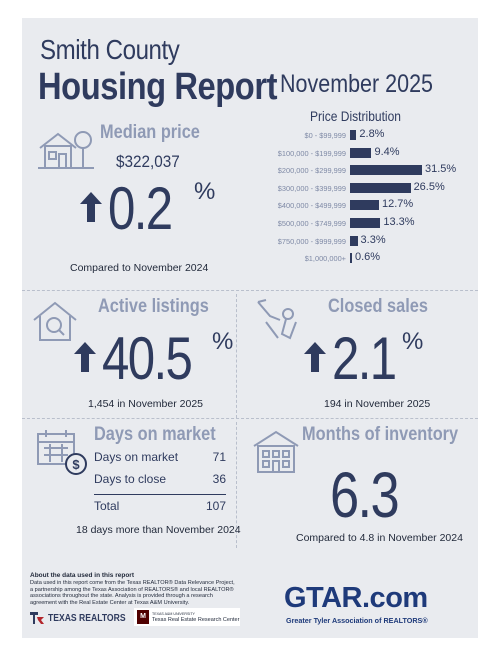  What do you see at coordinates (277, 319) in the screenshot?
I see `hand-keys-icon` at bounding box center [277, 319].